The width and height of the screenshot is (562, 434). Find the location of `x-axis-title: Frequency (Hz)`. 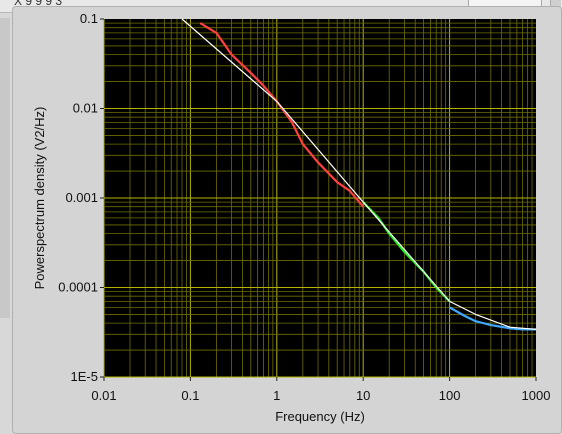

x-axis-title: Frequency (Hz) is located at coordinates (320, 416).